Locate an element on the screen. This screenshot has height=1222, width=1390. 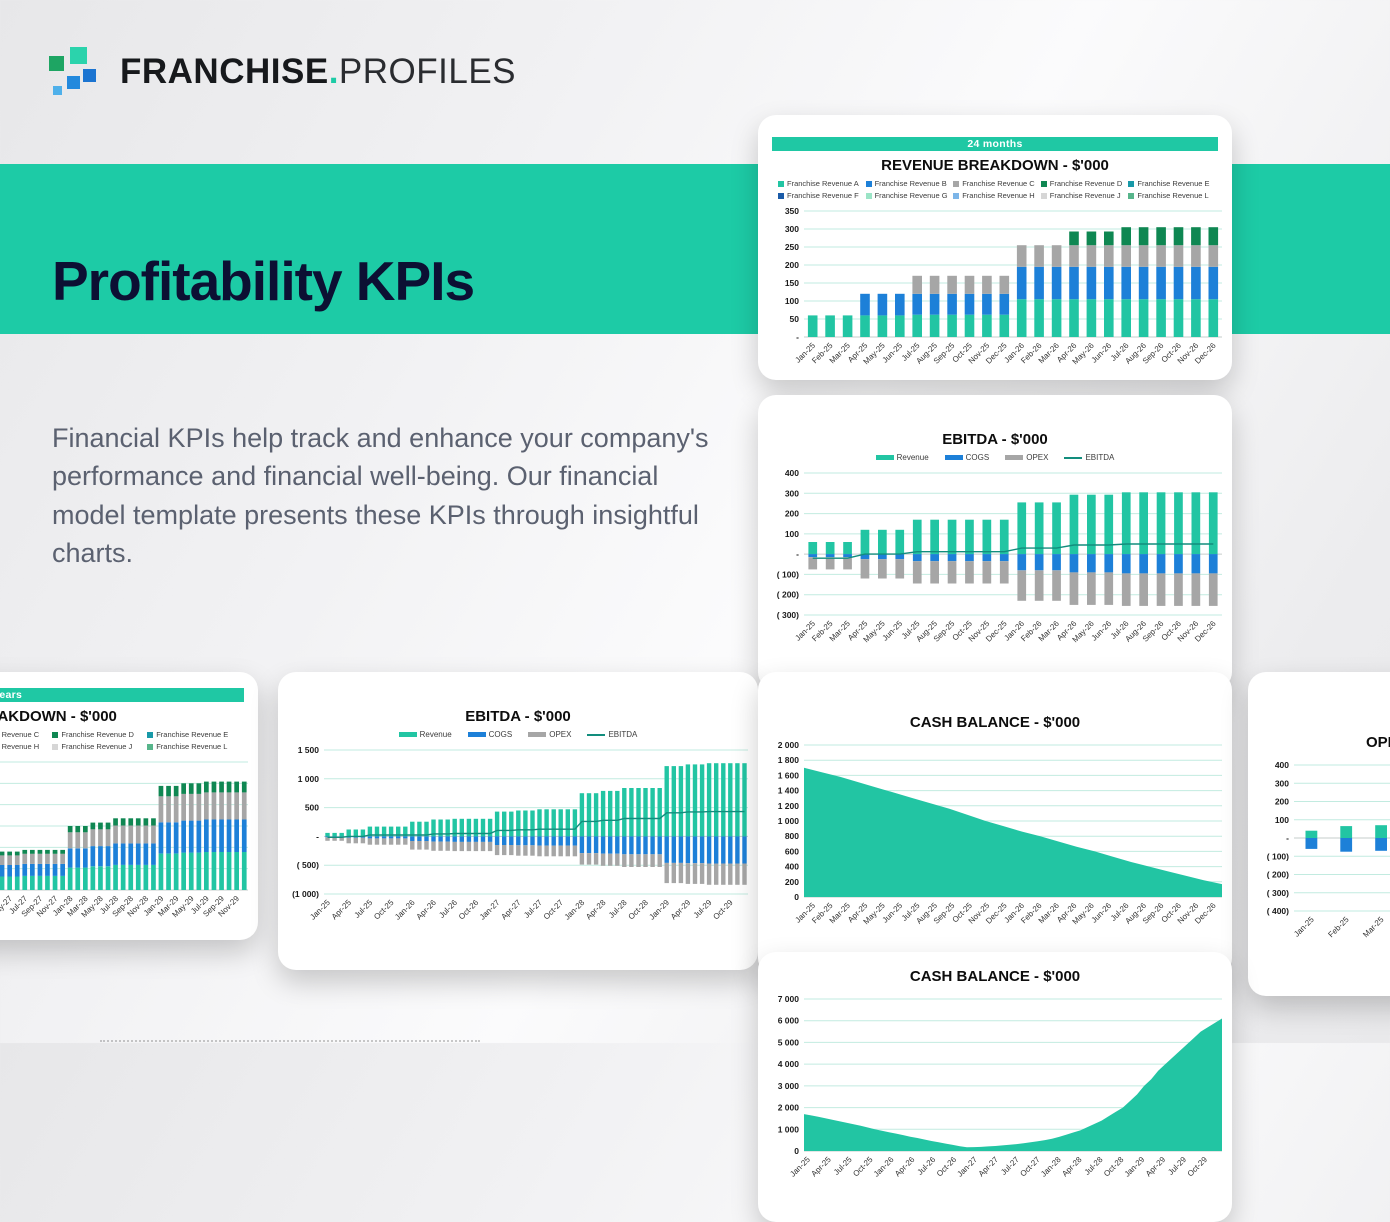
legend-item: COGS is located at coordinates (490, 734).